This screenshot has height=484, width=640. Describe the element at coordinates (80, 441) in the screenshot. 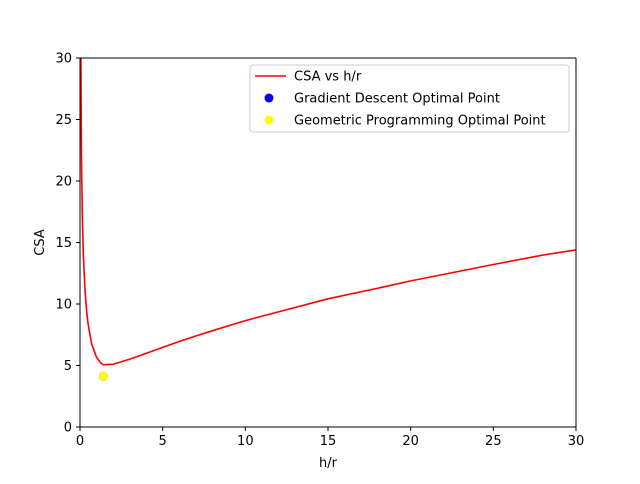

I see `x-tick-label: 0` at that location.